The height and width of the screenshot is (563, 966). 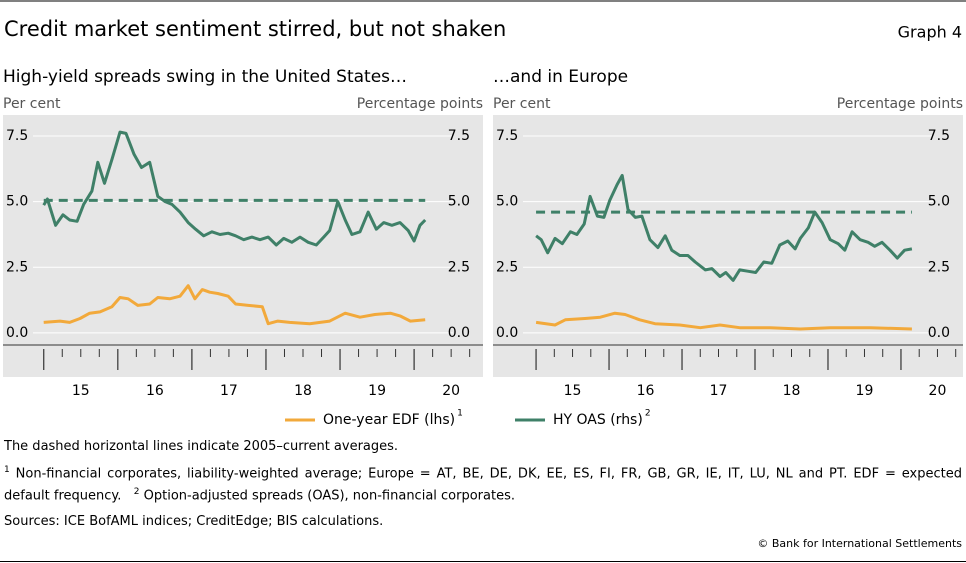 What do you see at coordinates (7, 470) in the screenshot?
I see `footnote-marker: 1` at bounding box center [7, 470].